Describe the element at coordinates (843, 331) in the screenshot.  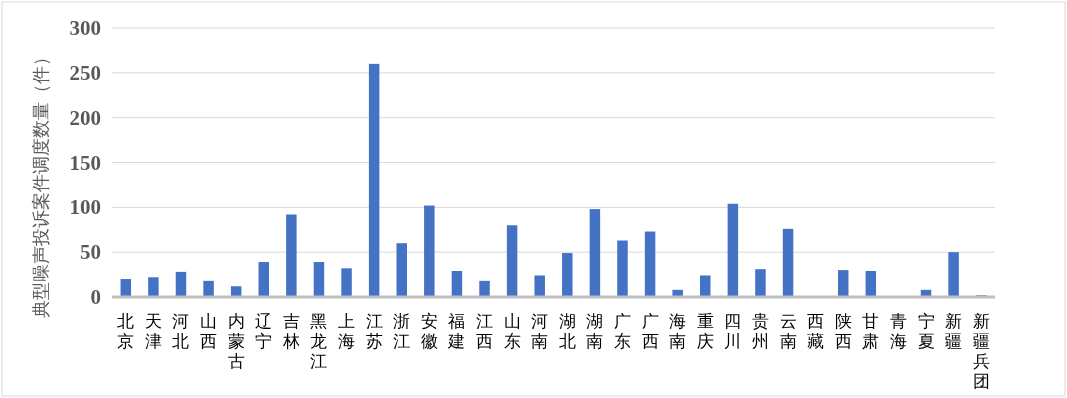
I see `x-tick-label: 陕西` at that location.